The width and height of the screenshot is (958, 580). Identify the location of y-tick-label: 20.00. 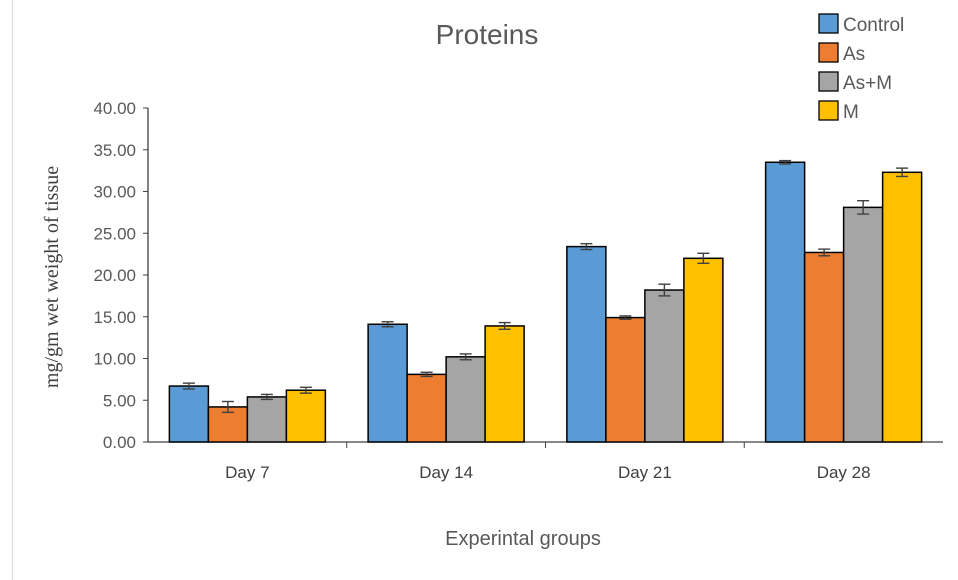
(114, 275).